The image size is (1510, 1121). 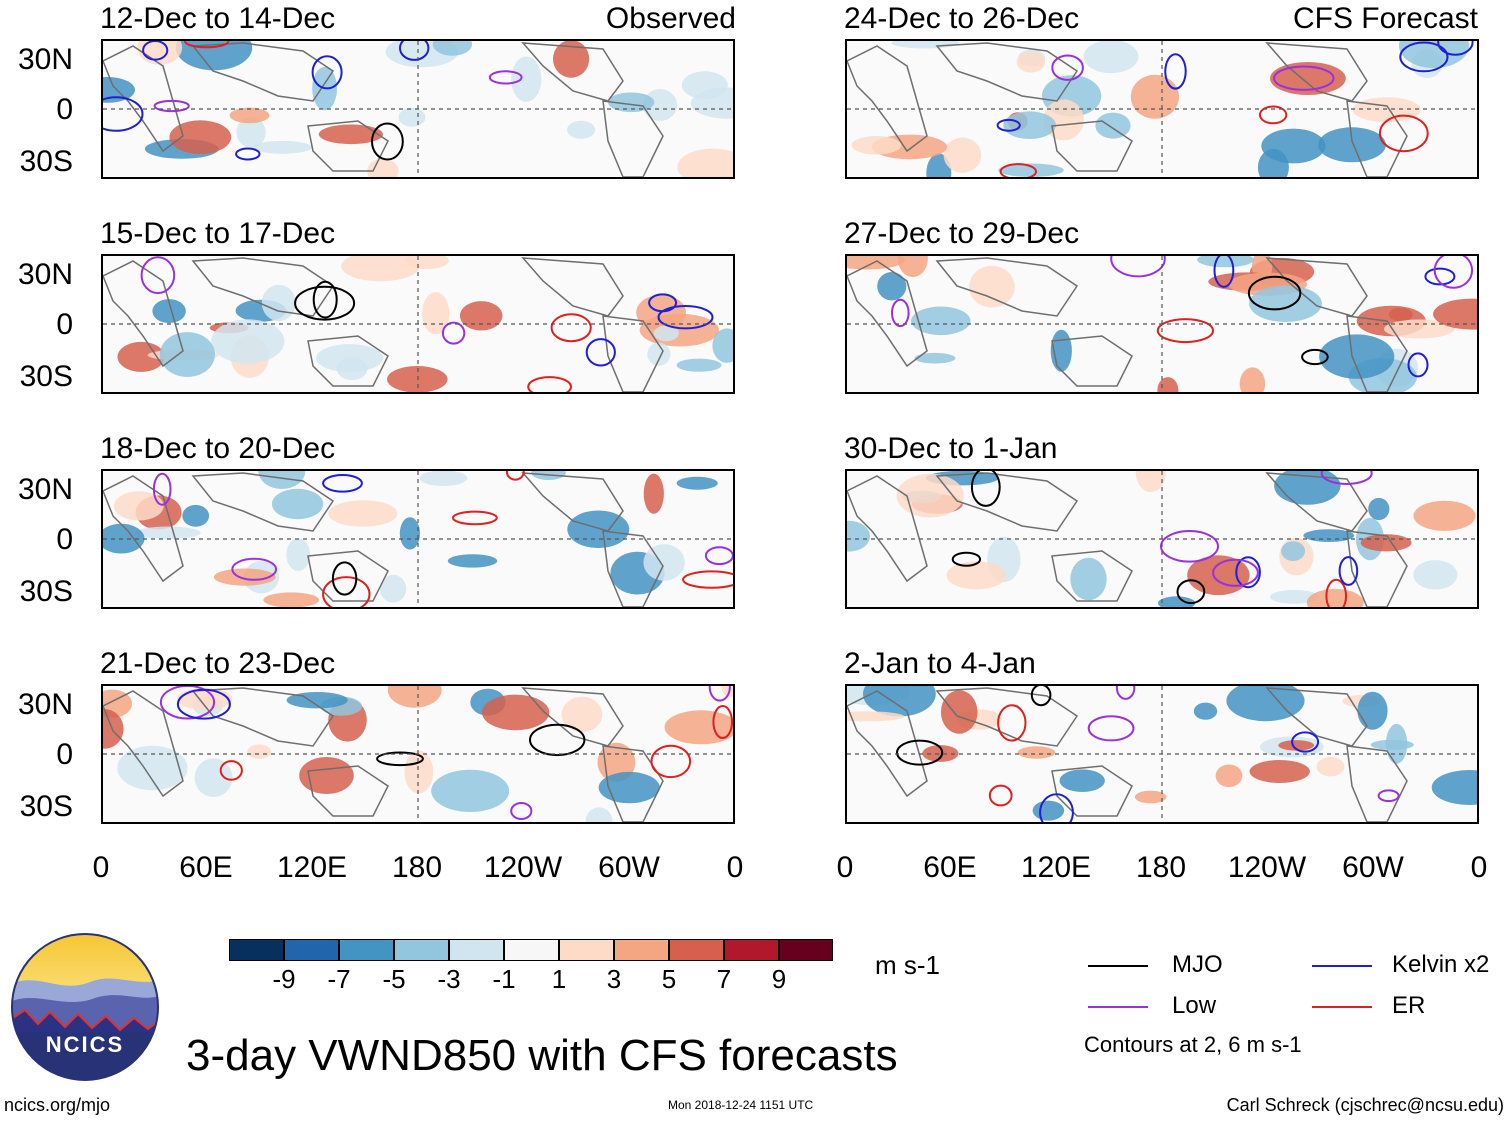 I want to click on legend-line-kelvin, so click(x=1342, y=966).